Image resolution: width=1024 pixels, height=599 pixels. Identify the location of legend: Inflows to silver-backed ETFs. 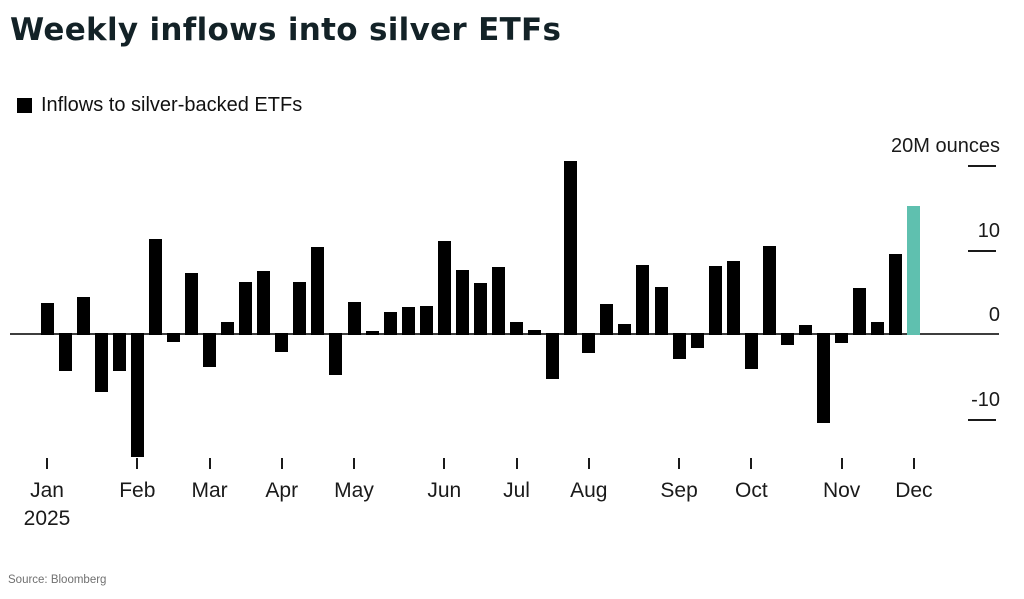
(159, 105).